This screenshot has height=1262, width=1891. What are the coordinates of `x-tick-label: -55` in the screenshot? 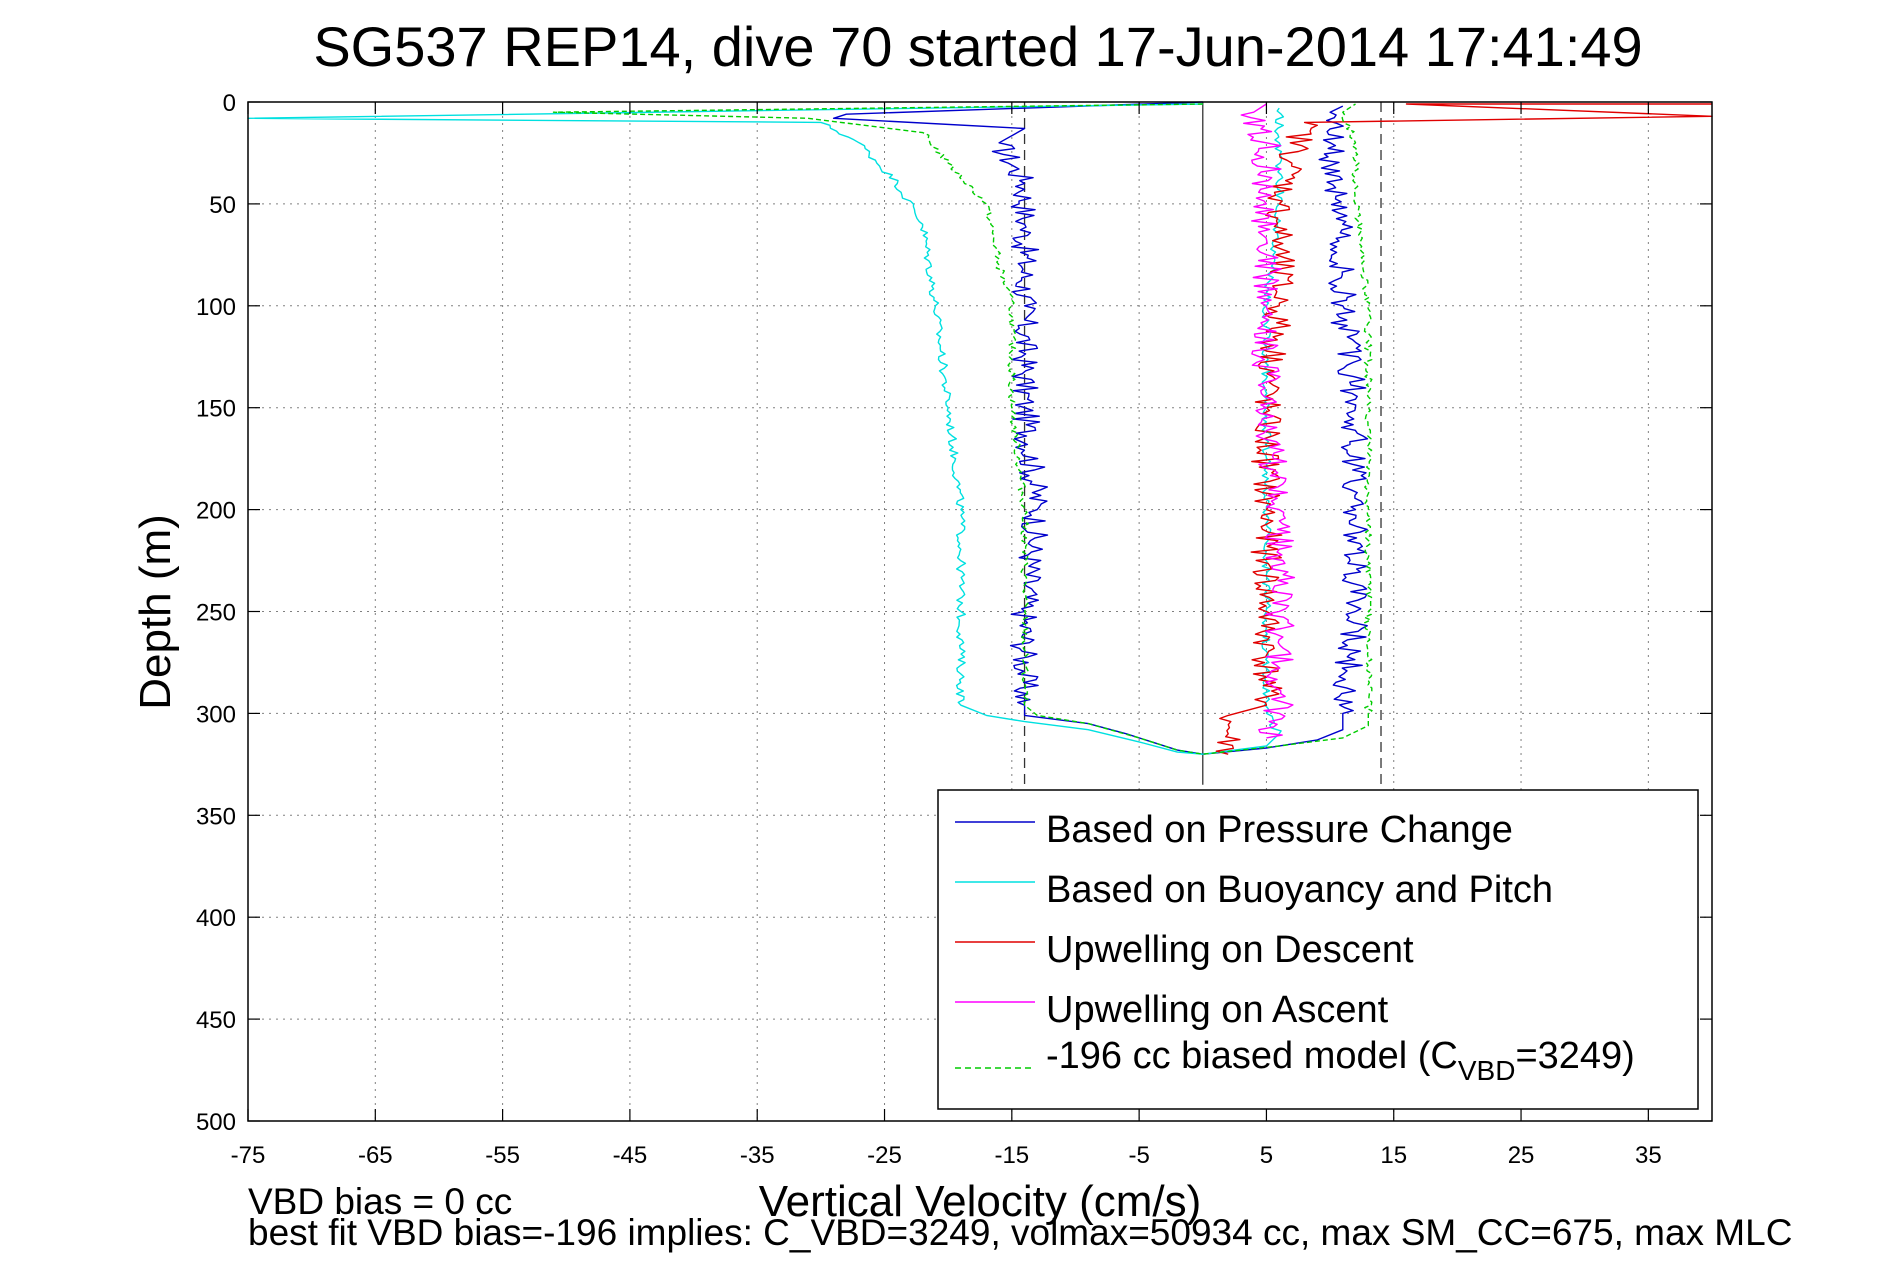 It's located at (502, 1155).